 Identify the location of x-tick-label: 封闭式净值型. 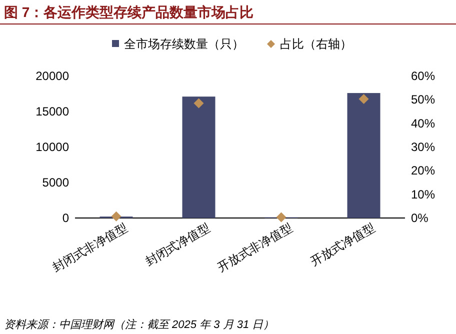
(177, 244).